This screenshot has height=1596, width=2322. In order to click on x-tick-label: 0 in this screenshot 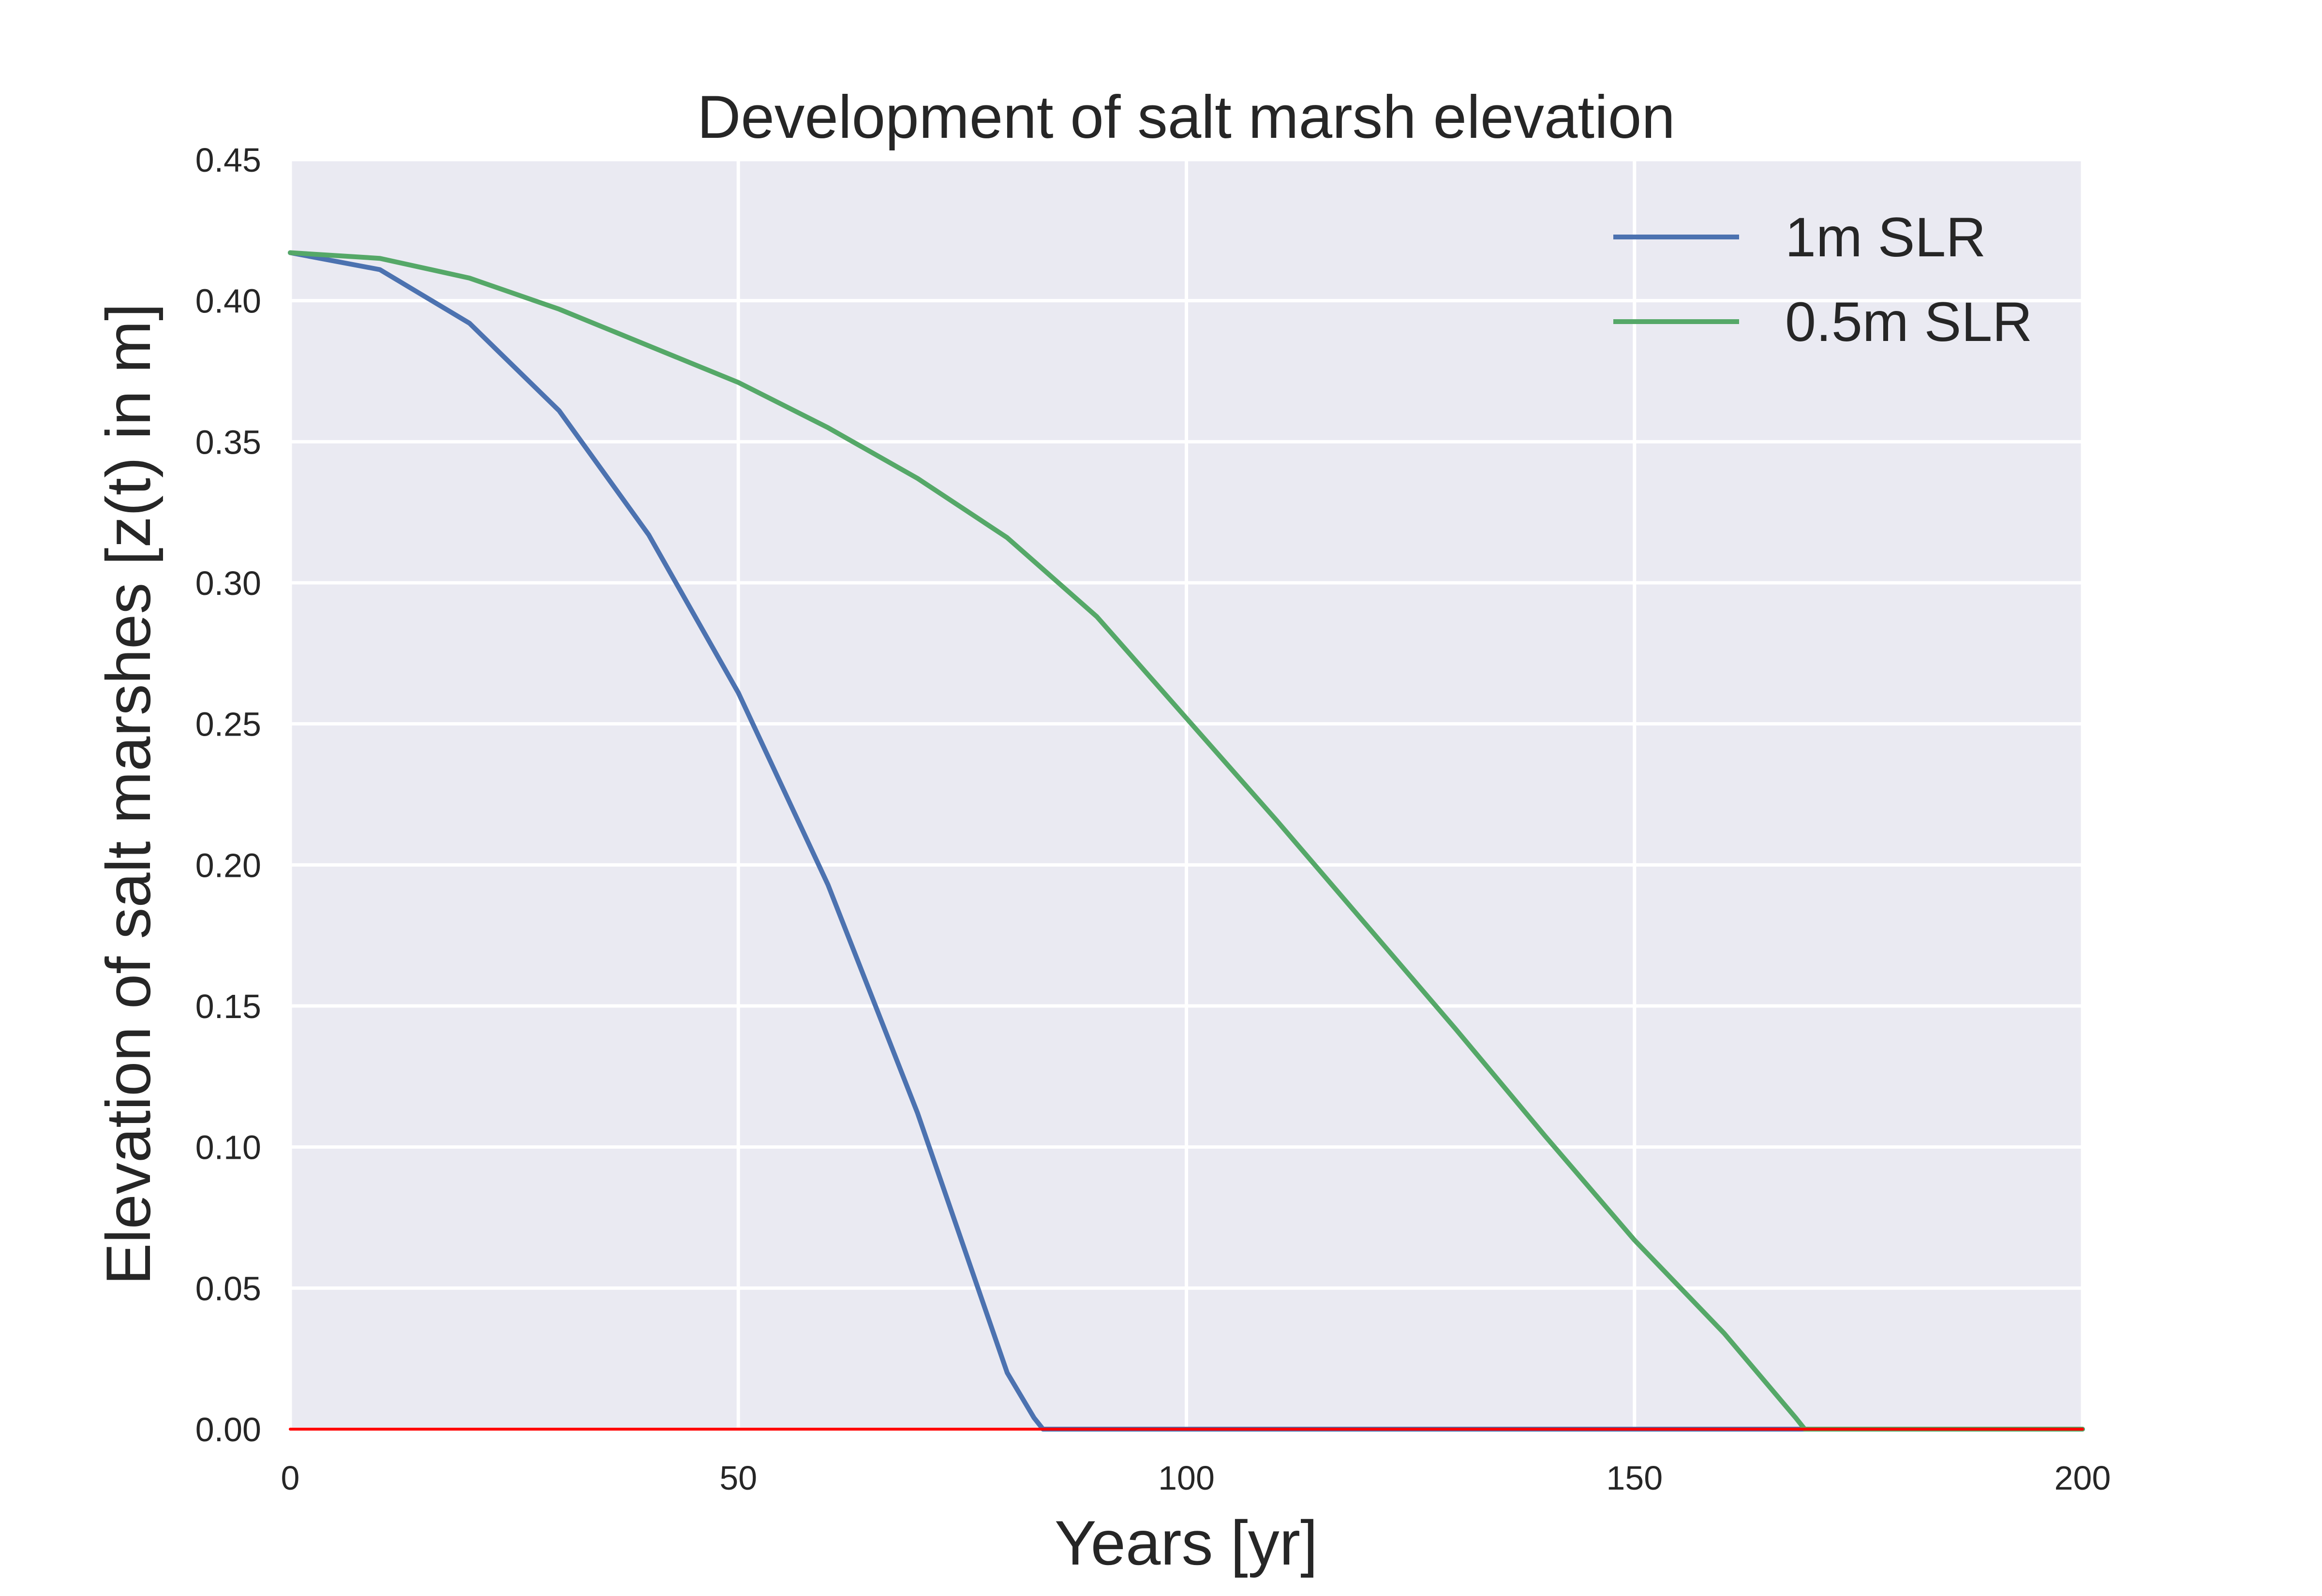, I will do `click(290, 1478)`.